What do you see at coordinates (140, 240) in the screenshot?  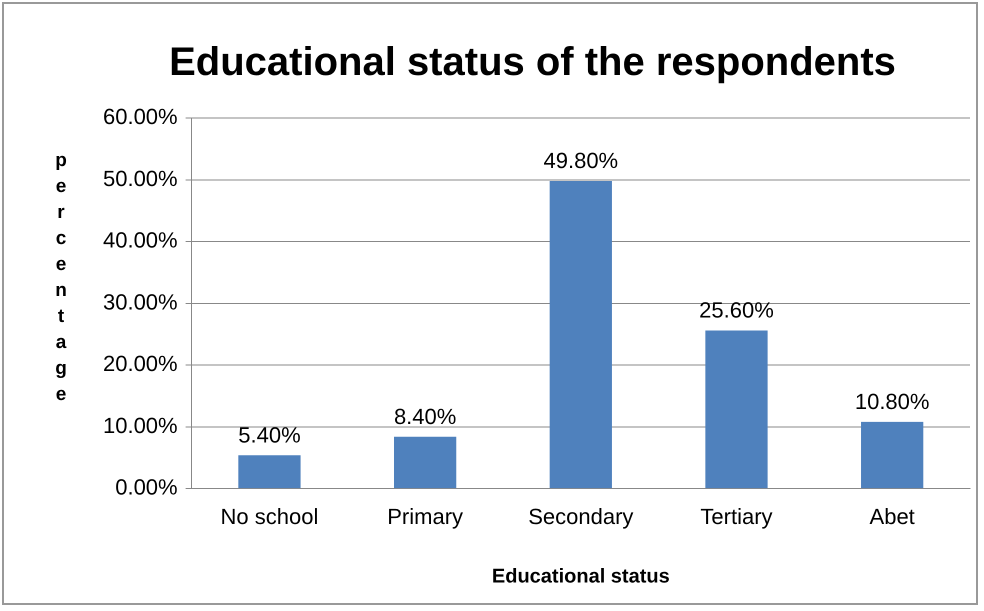 I see `y-tick-label: 40.00%` at bounding box center [140, 240].